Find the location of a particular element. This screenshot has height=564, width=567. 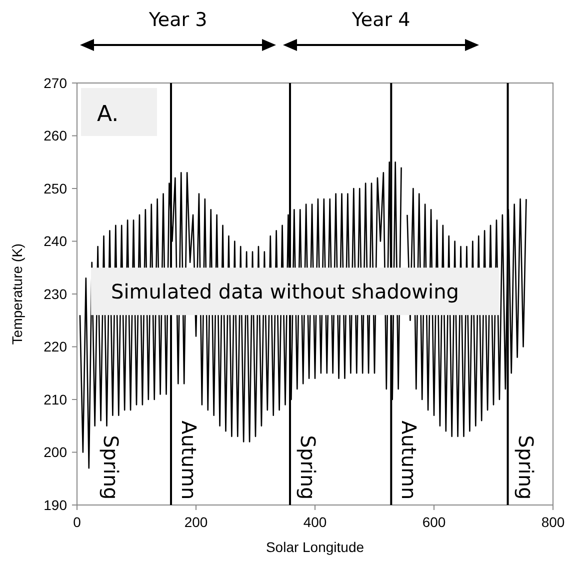

text: Year 4 is located at coordinates (380, 20).